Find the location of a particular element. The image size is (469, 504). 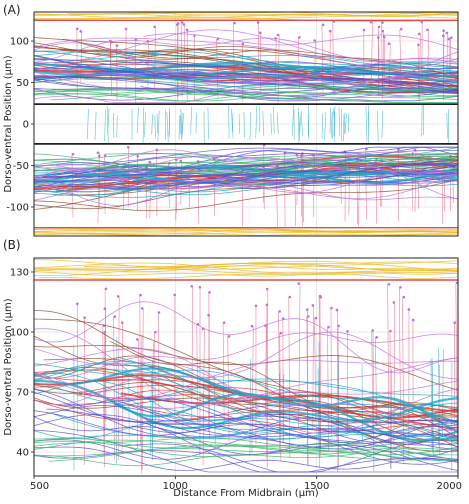

panel-a-y-tick-label: -50 is located at coordinates (21, 166).